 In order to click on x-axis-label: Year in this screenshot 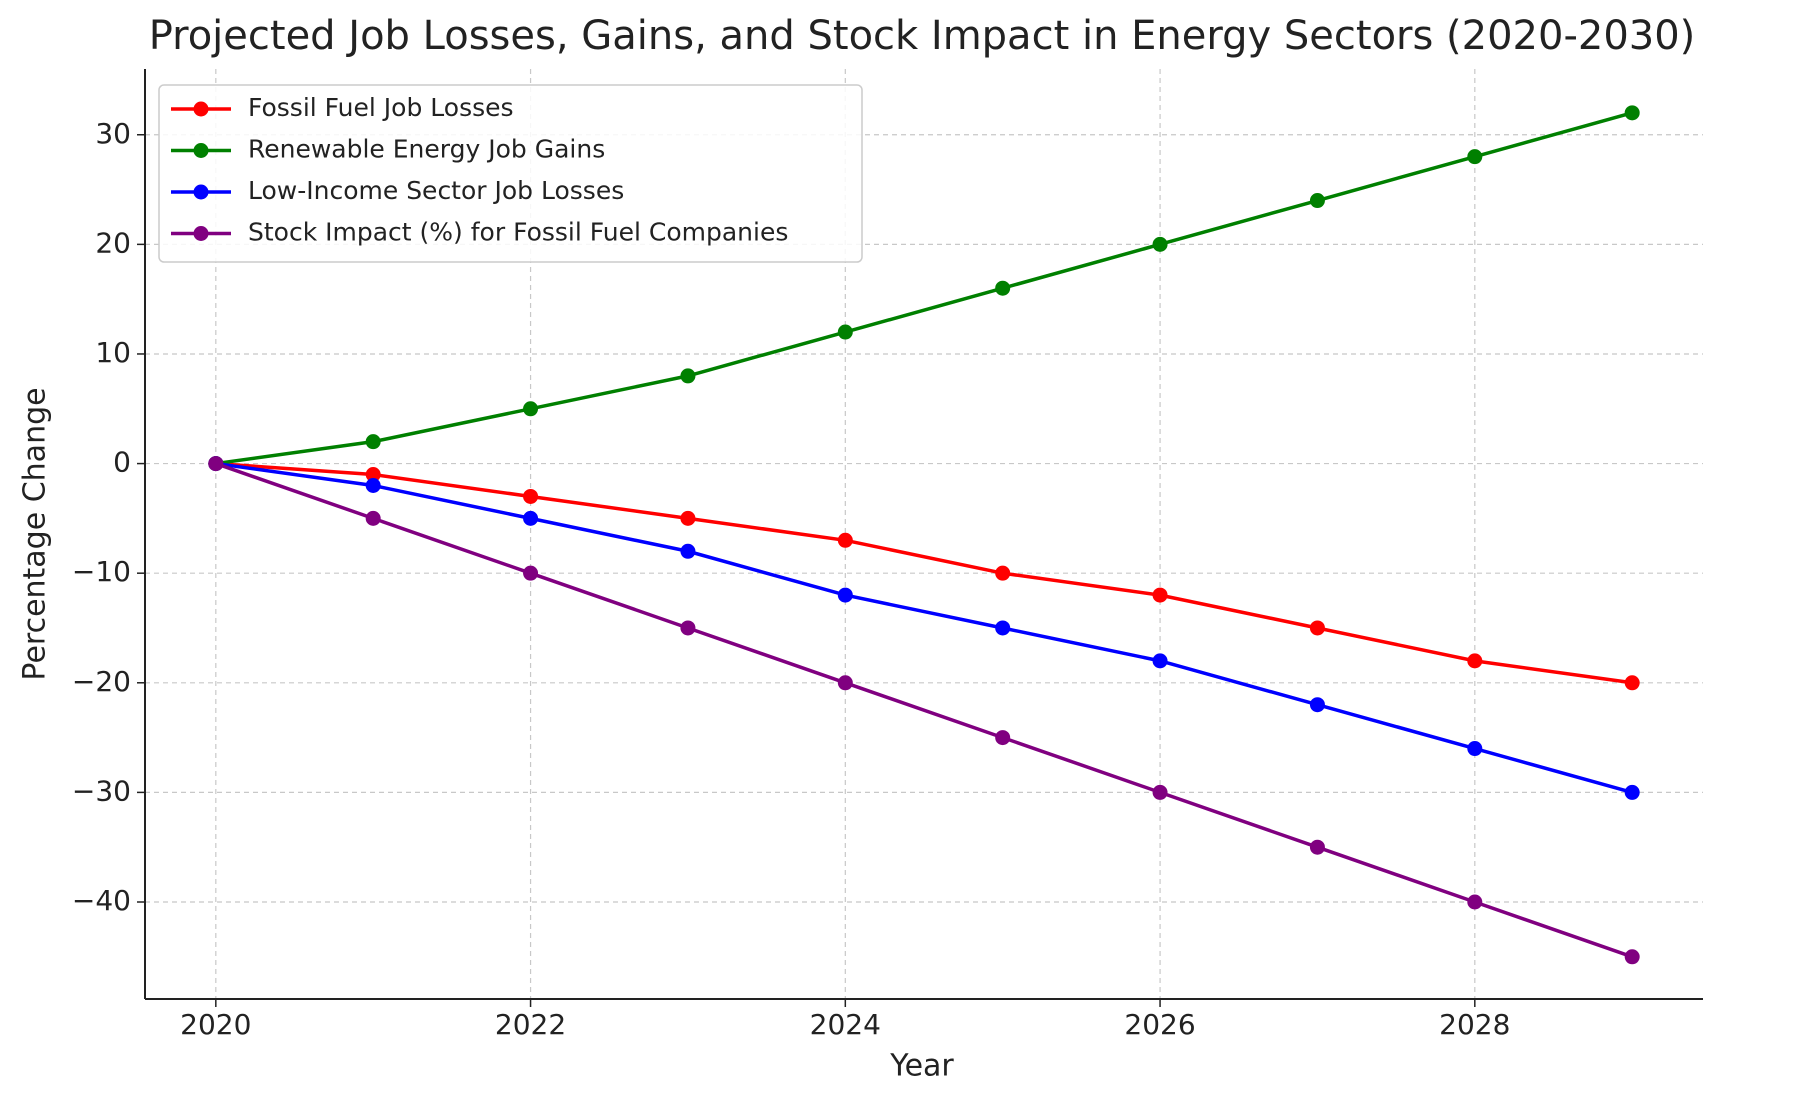, I will do `click(921, 1066)`.